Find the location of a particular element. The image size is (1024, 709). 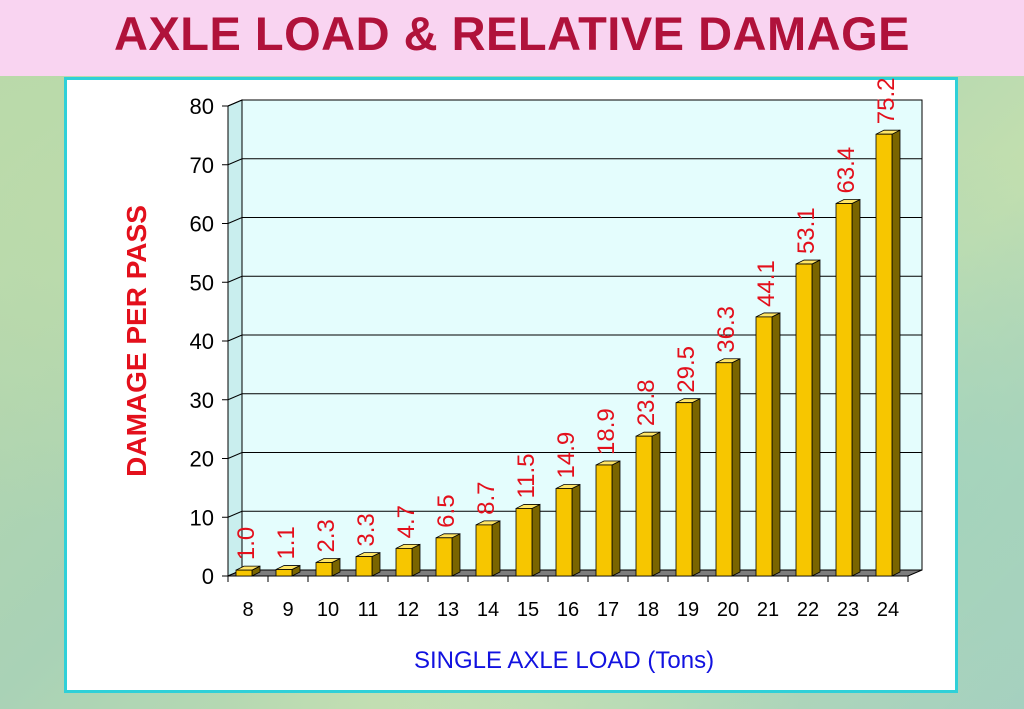

x-tick-label: 10 is located at coordinates (328, 610).